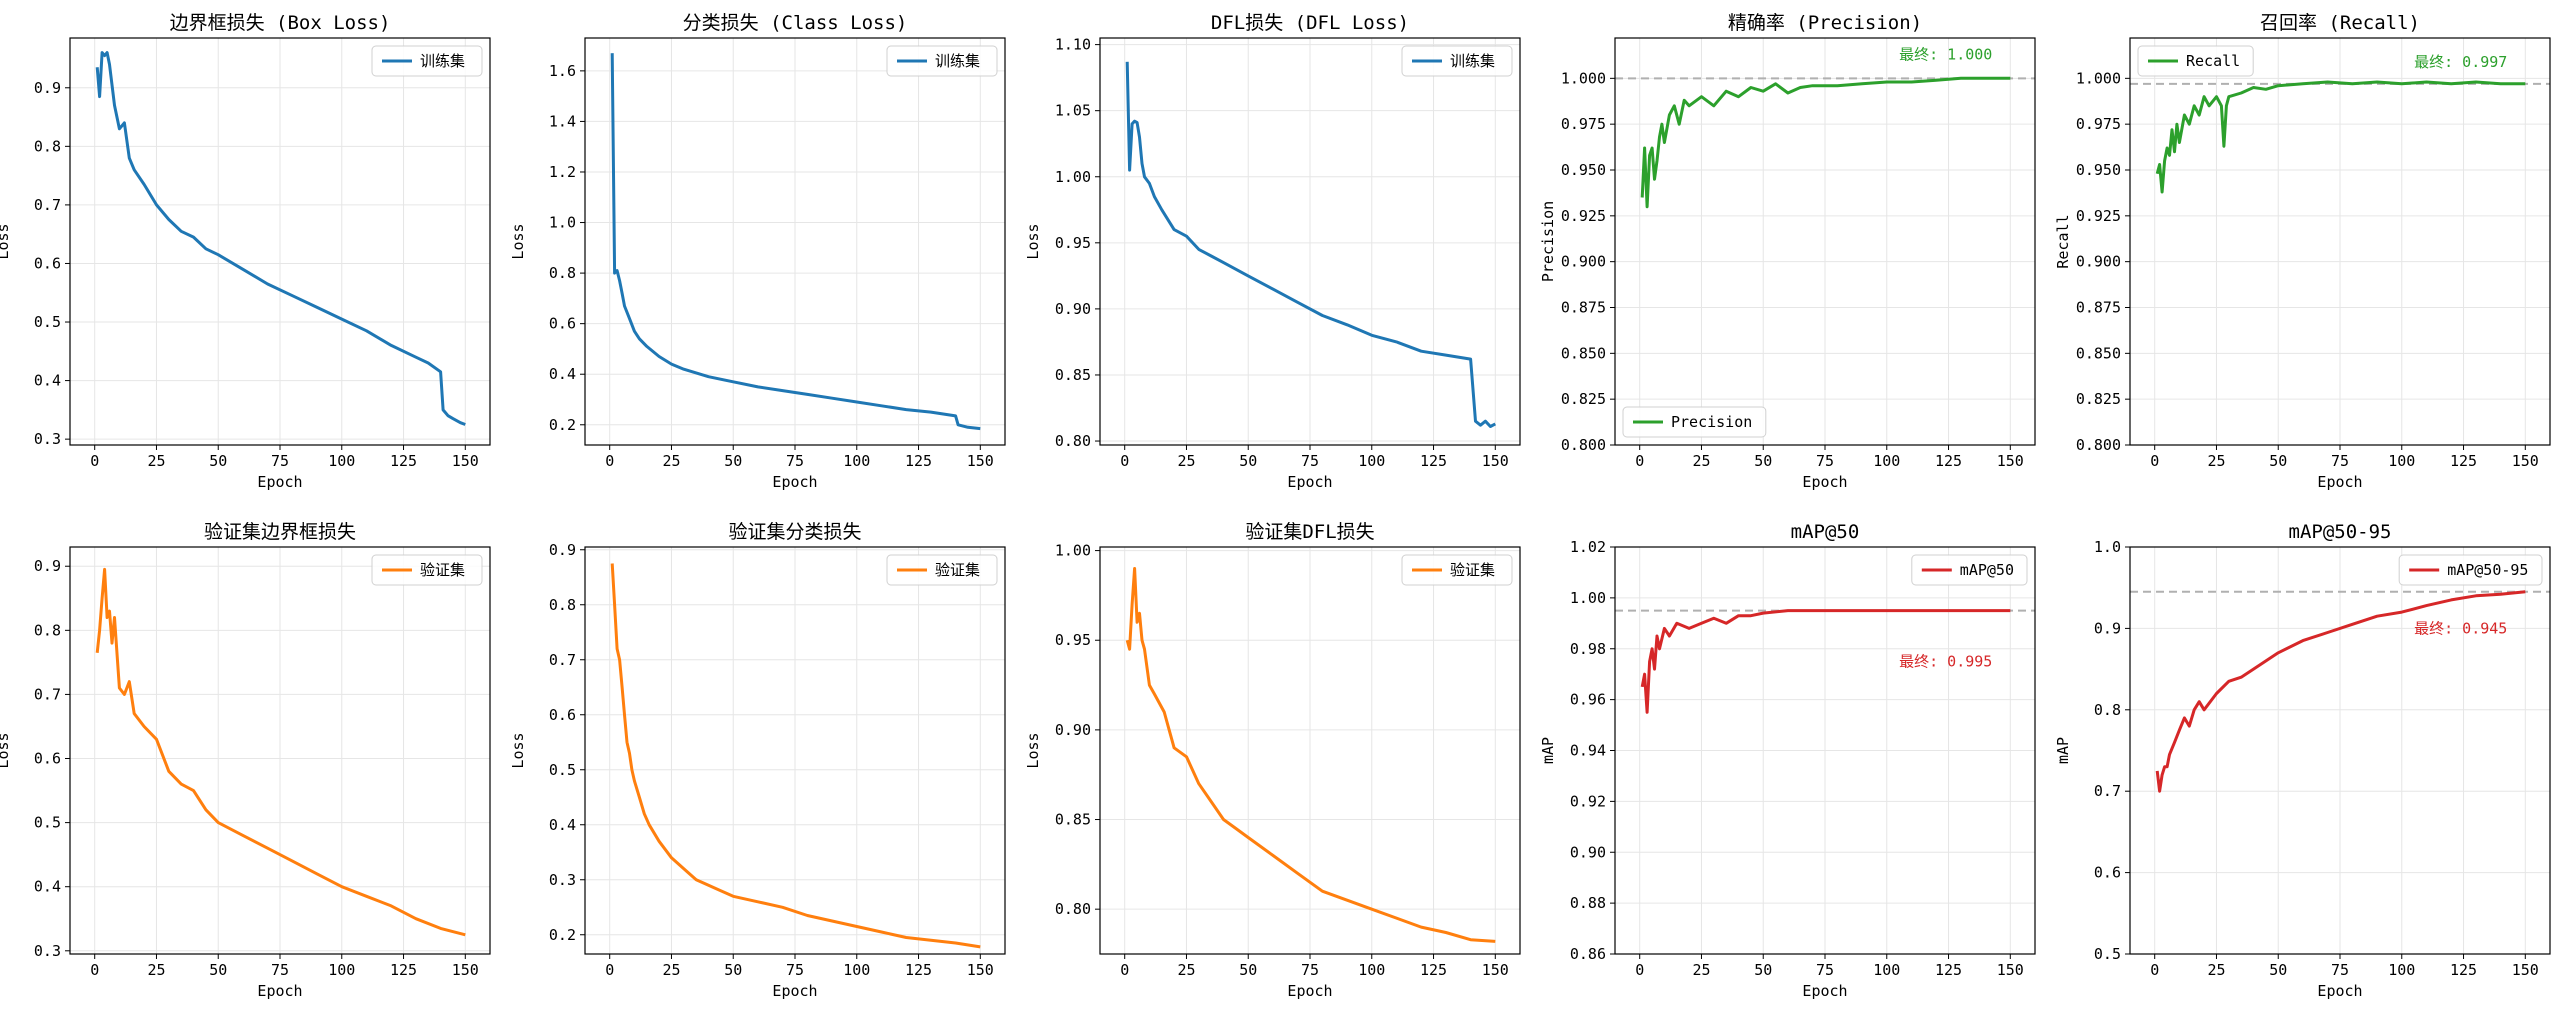  What do you see at coordinates (1583, 262) in the screenshot?
I see `y-tick-label: 0.900` at bounding box center [1583, 262].